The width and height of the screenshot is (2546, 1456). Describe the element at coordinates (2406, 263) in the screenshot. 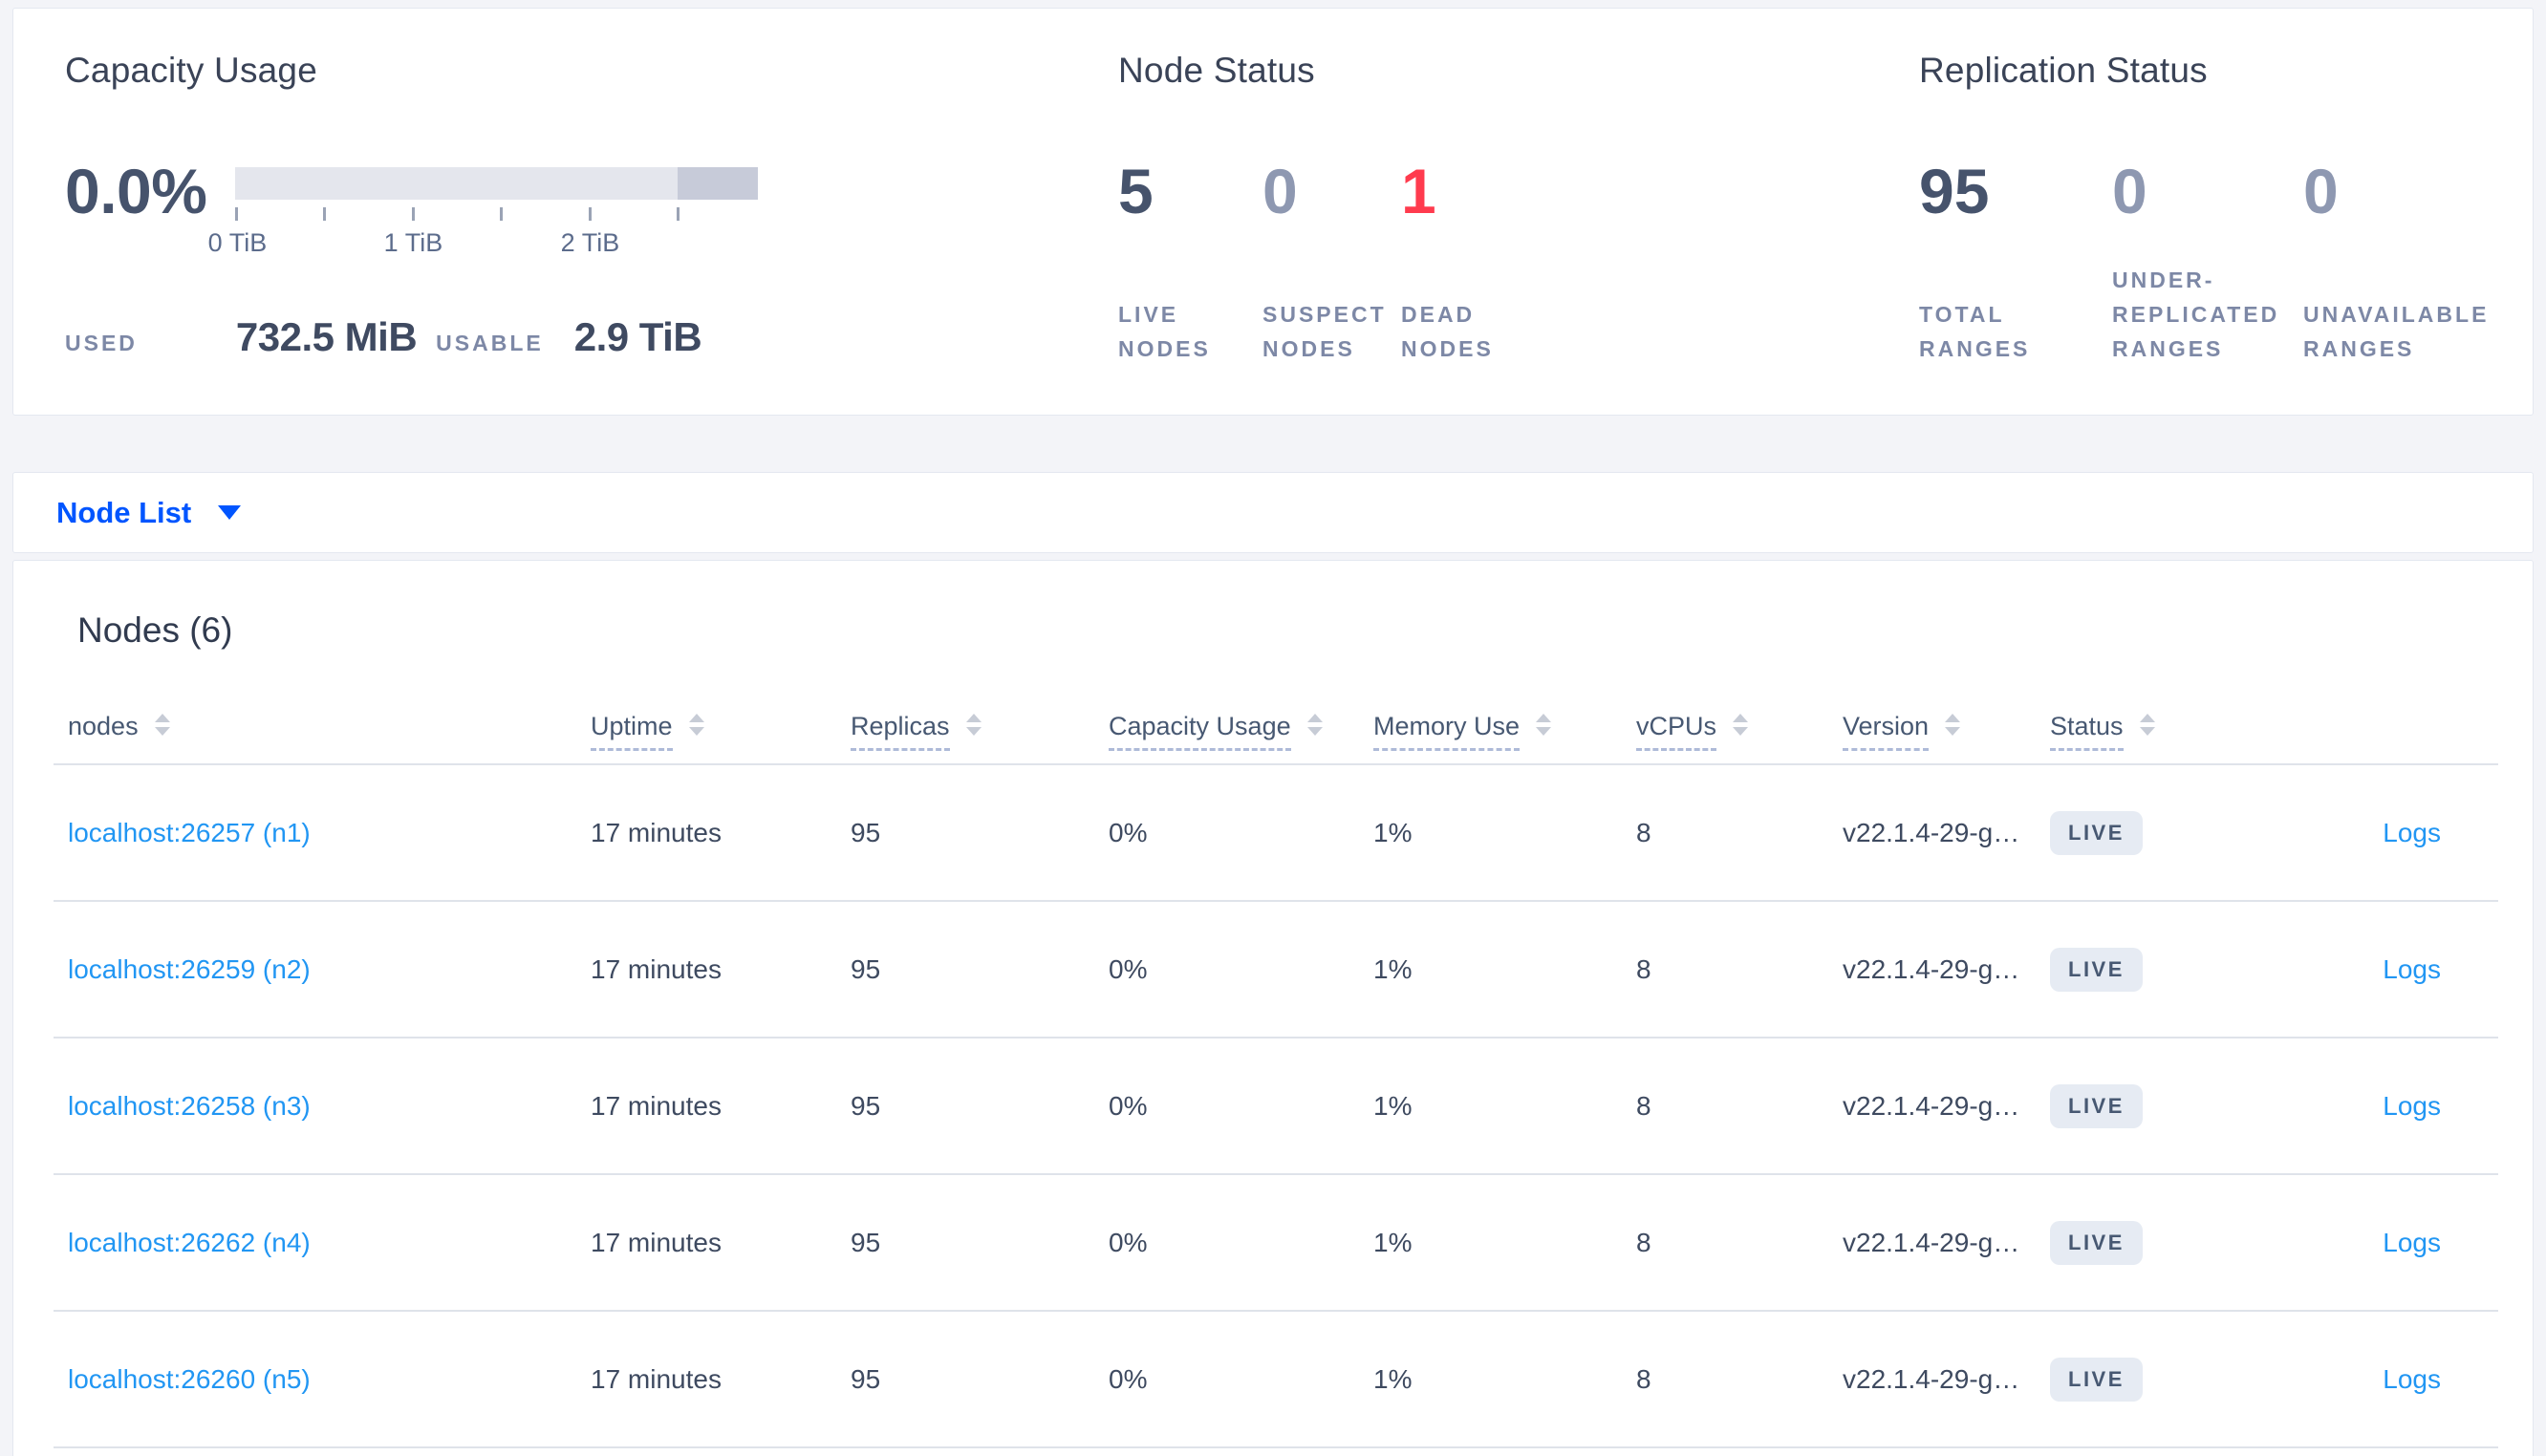

I see `unavailable-ranges-metric: 0 UNAVAILABLE RANGES` at that location.